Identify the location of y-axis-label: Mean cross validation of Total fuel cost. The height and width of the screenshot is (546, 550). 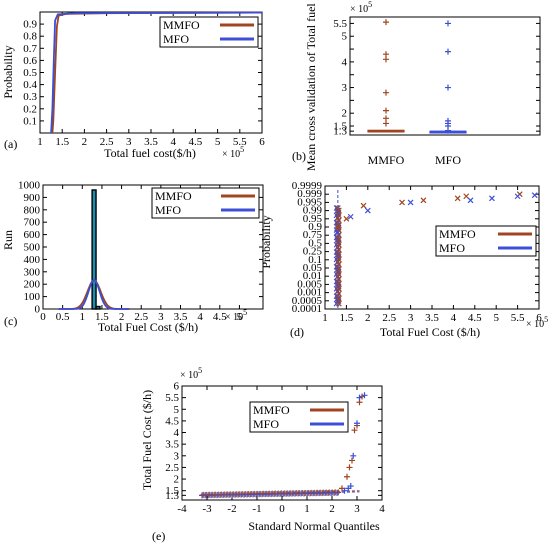
(311, 85).